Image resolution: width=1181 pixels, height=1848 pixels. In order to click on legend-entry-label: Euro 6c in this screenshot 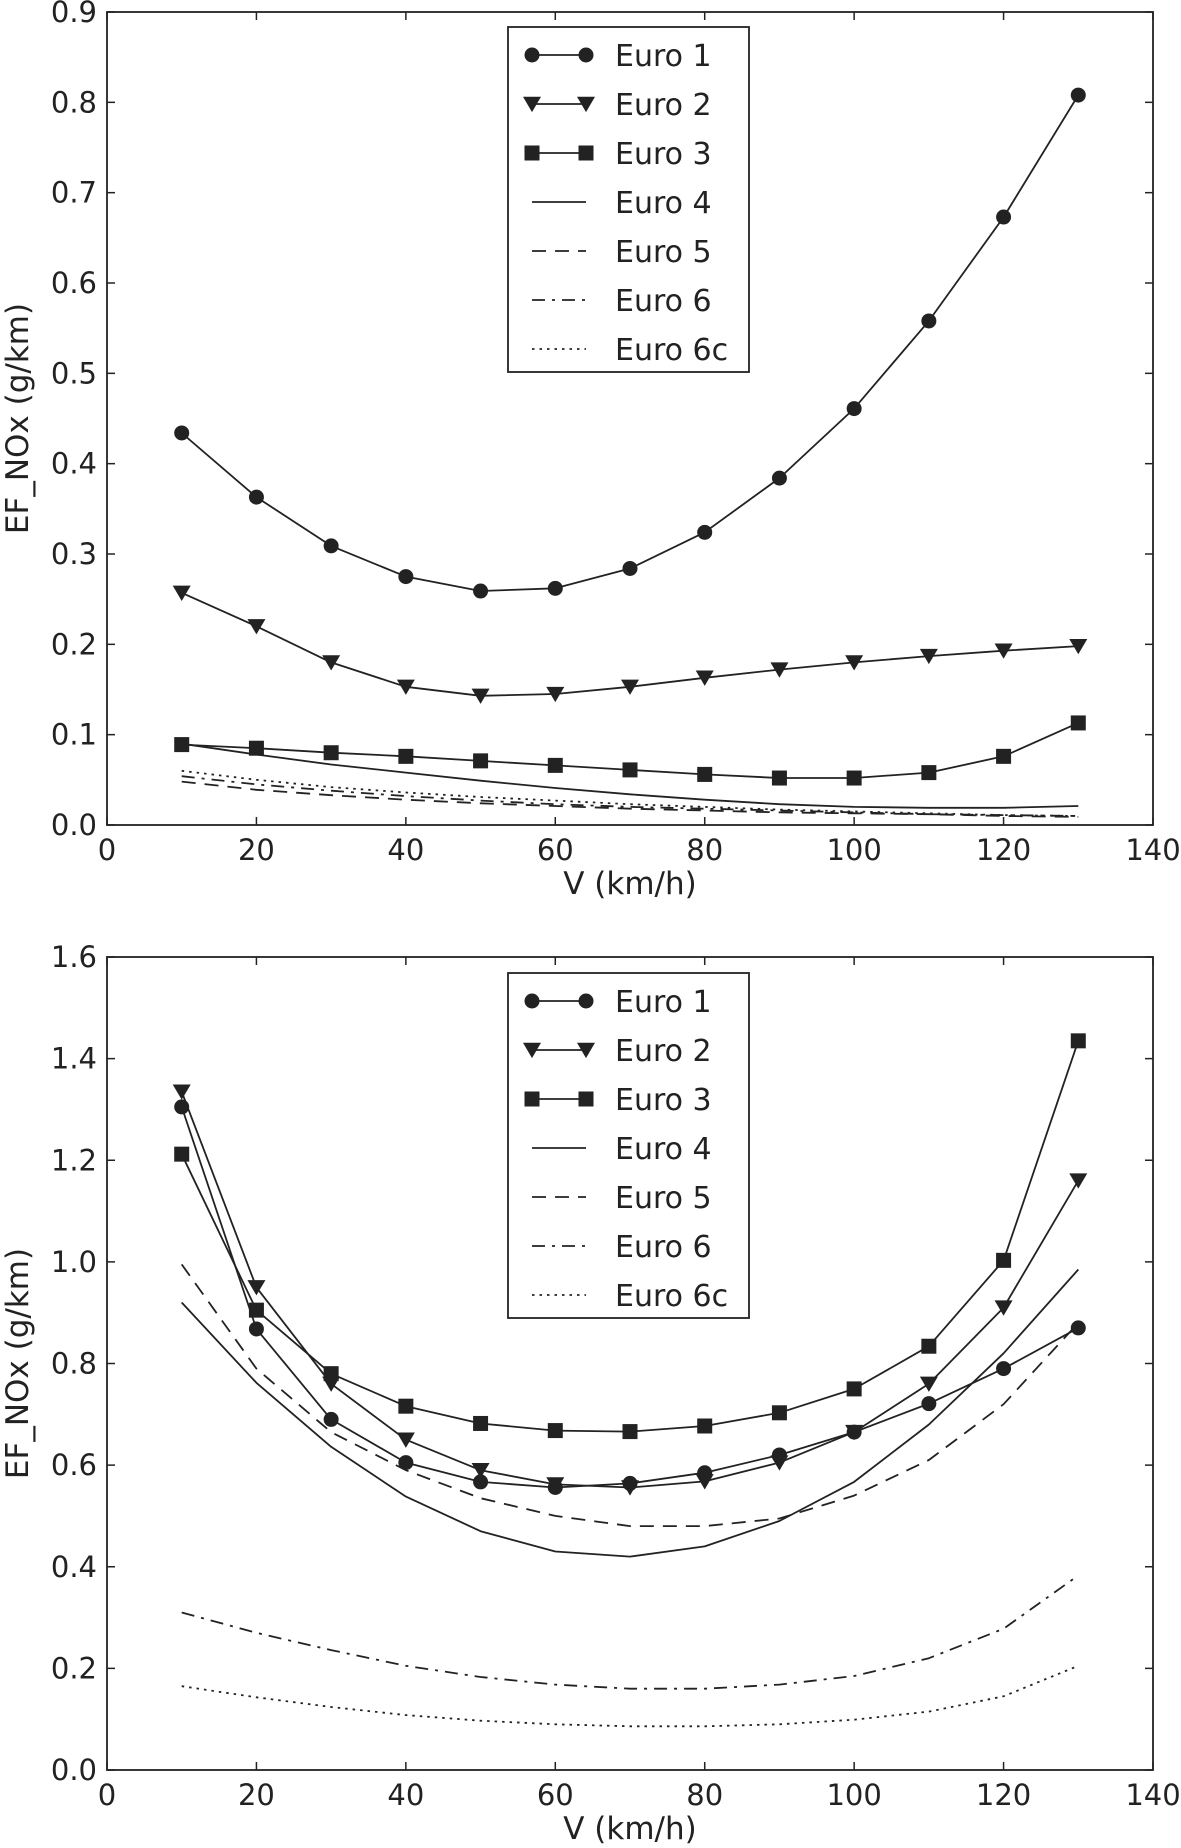, I will do `click(671, 1296)`.